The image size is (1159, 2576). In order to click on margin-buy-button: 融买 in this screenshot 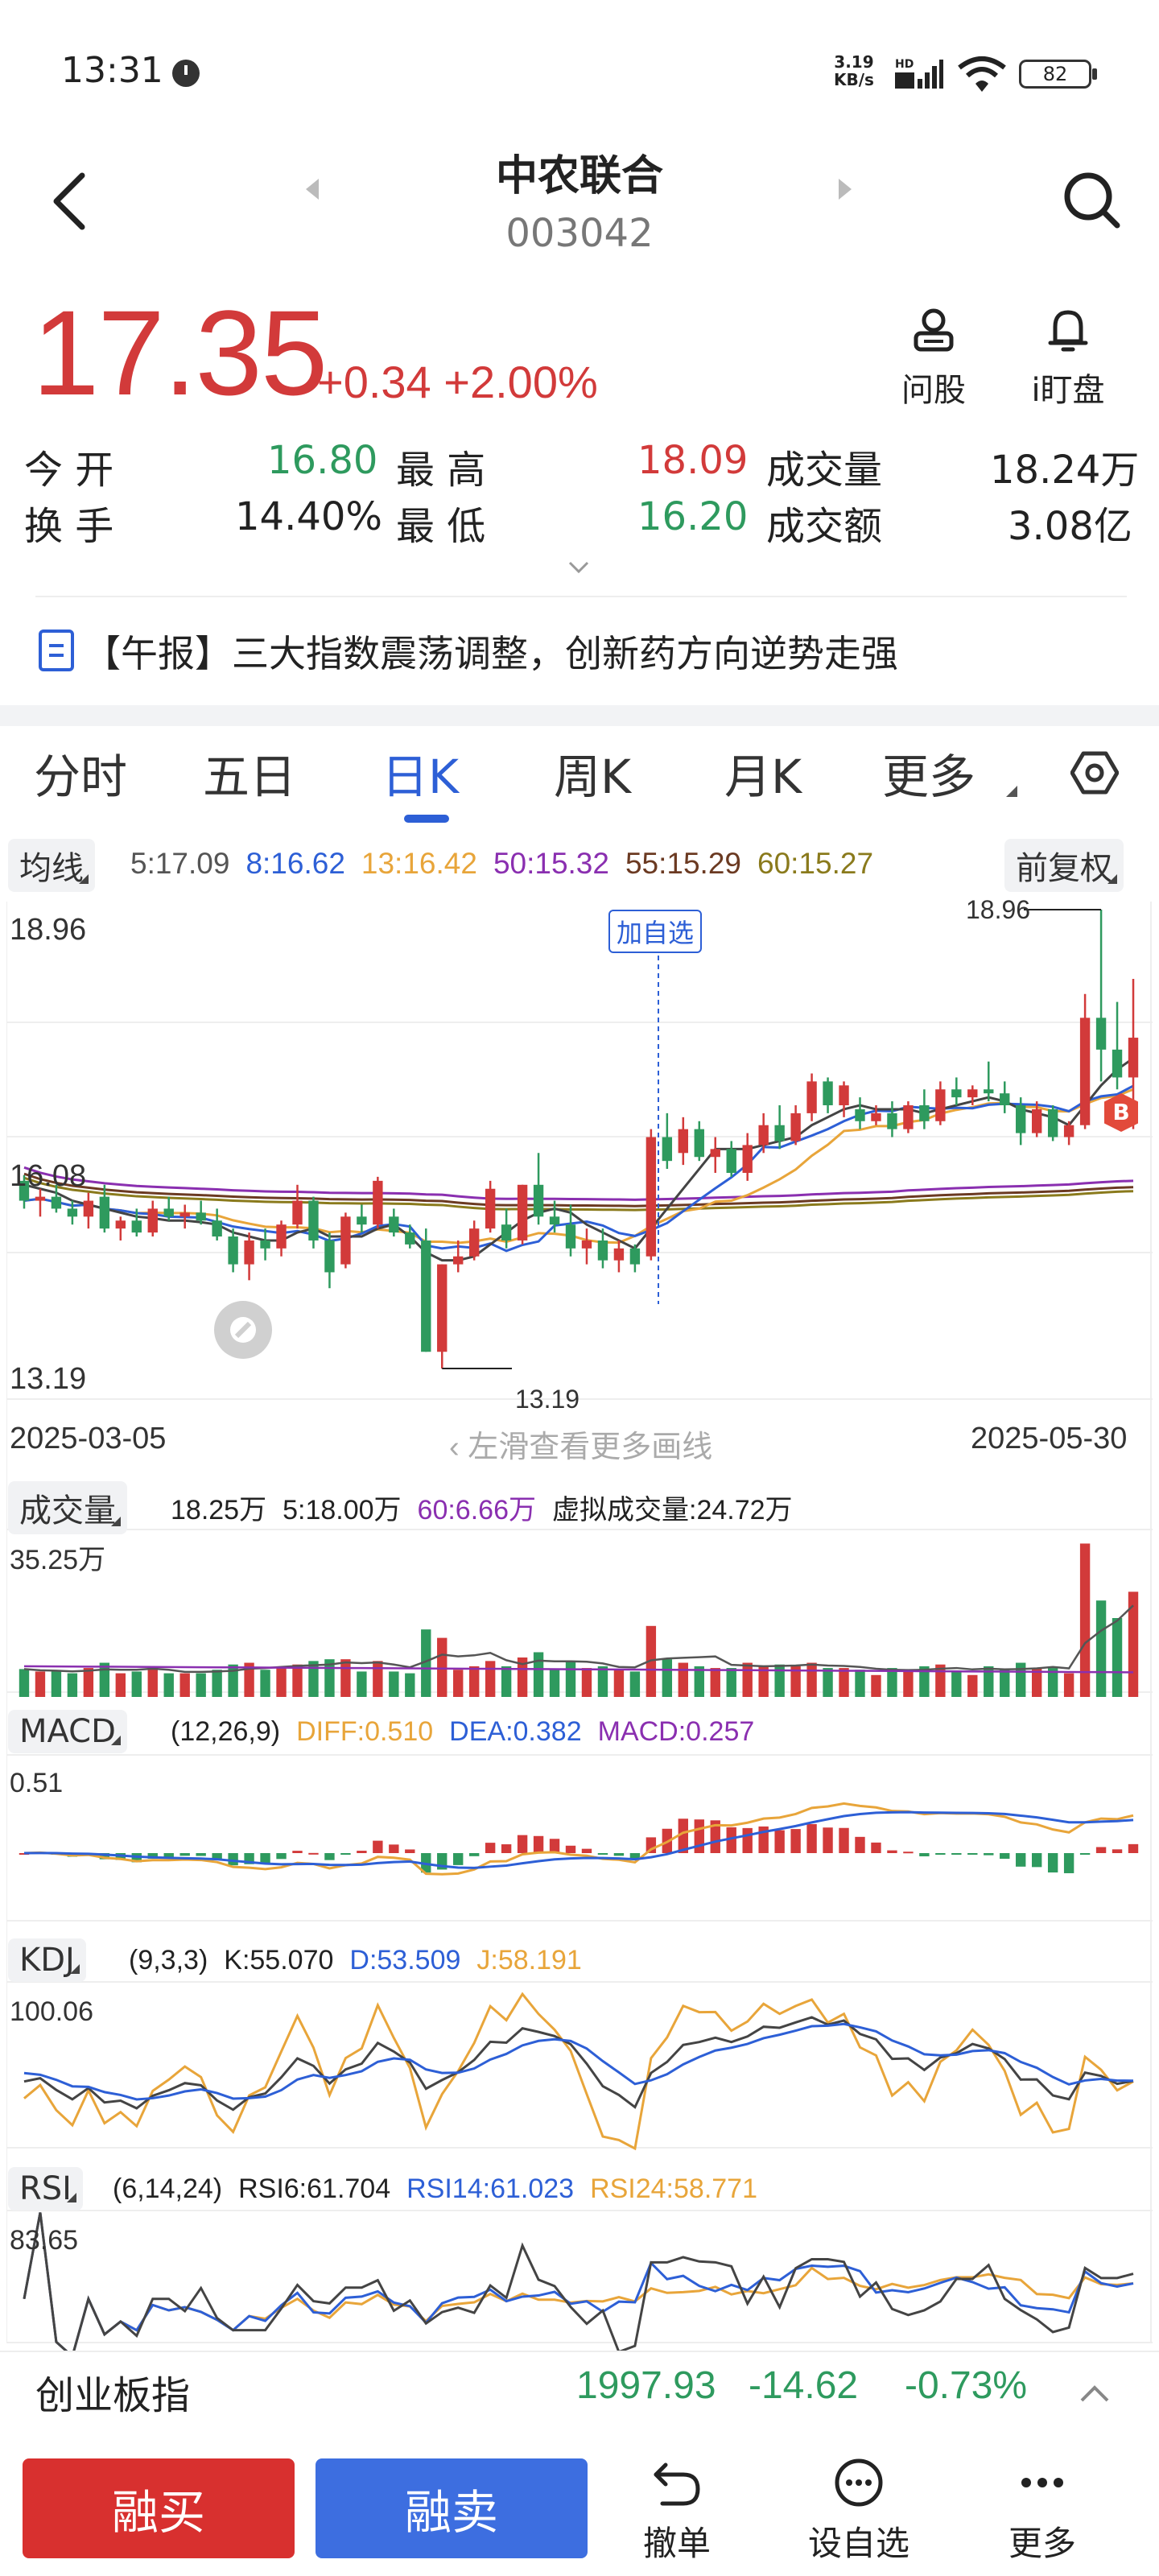, I will do `click(159, 2508)`.